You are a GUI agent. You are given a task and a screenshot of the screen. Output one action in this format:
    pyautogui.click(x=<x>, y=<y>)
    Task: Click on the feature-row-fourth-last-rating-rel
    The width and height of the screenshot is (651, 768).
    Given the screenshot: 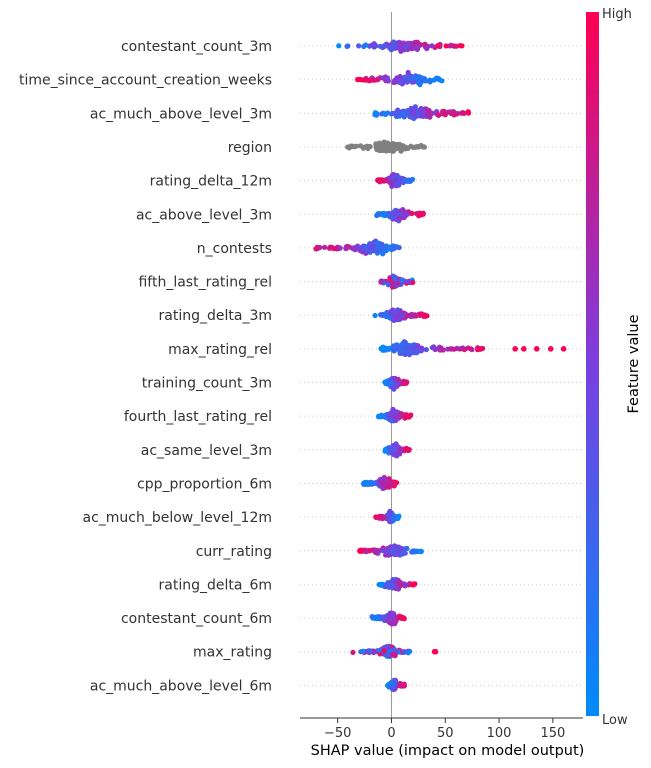 What is the action you would take?
    pyautogui.click(x=394, y=415)
    